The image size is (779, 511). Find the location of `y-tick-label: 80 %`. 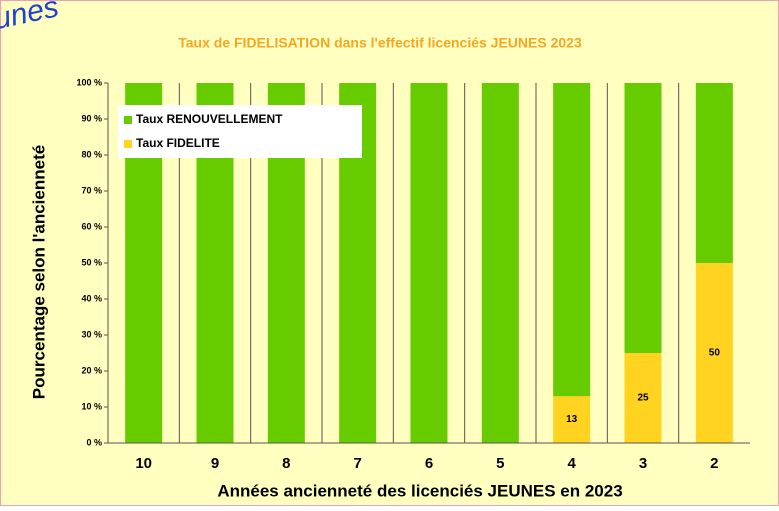

y-tick-label: 80 % is located at coordinates (91, 154).